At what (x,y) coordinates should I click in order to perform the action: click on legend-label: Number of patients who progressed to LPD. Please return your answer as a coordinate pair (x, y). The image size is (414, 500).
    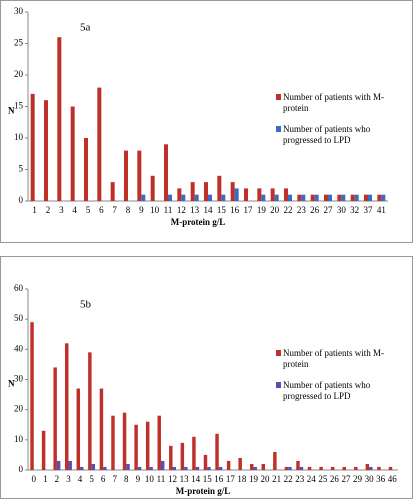
    Looking at the image, I should click on (327, 134).